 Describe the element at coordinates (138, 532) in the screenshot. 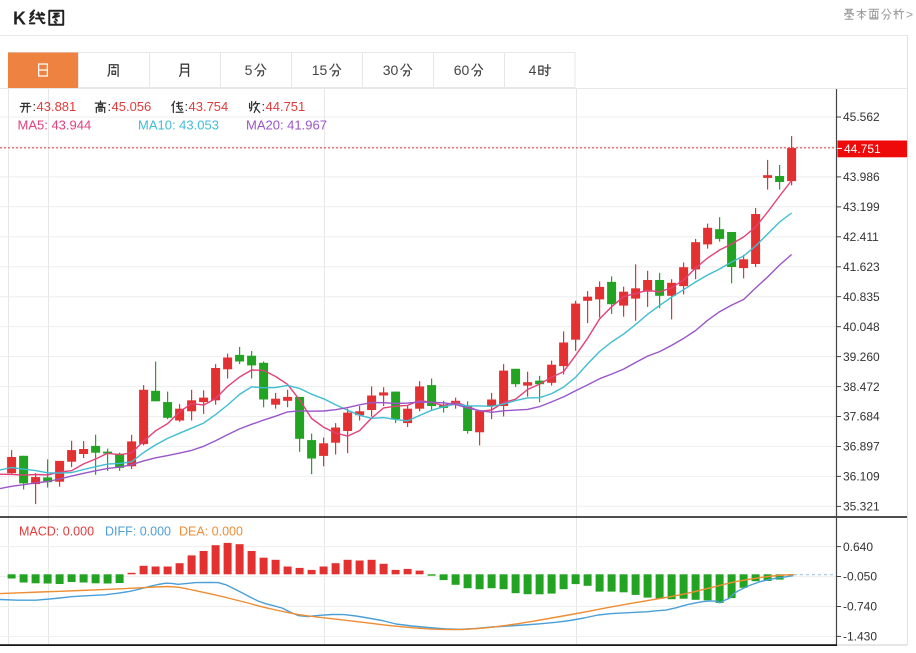

I see `svg-text: DIFF: 0.000` at that location.